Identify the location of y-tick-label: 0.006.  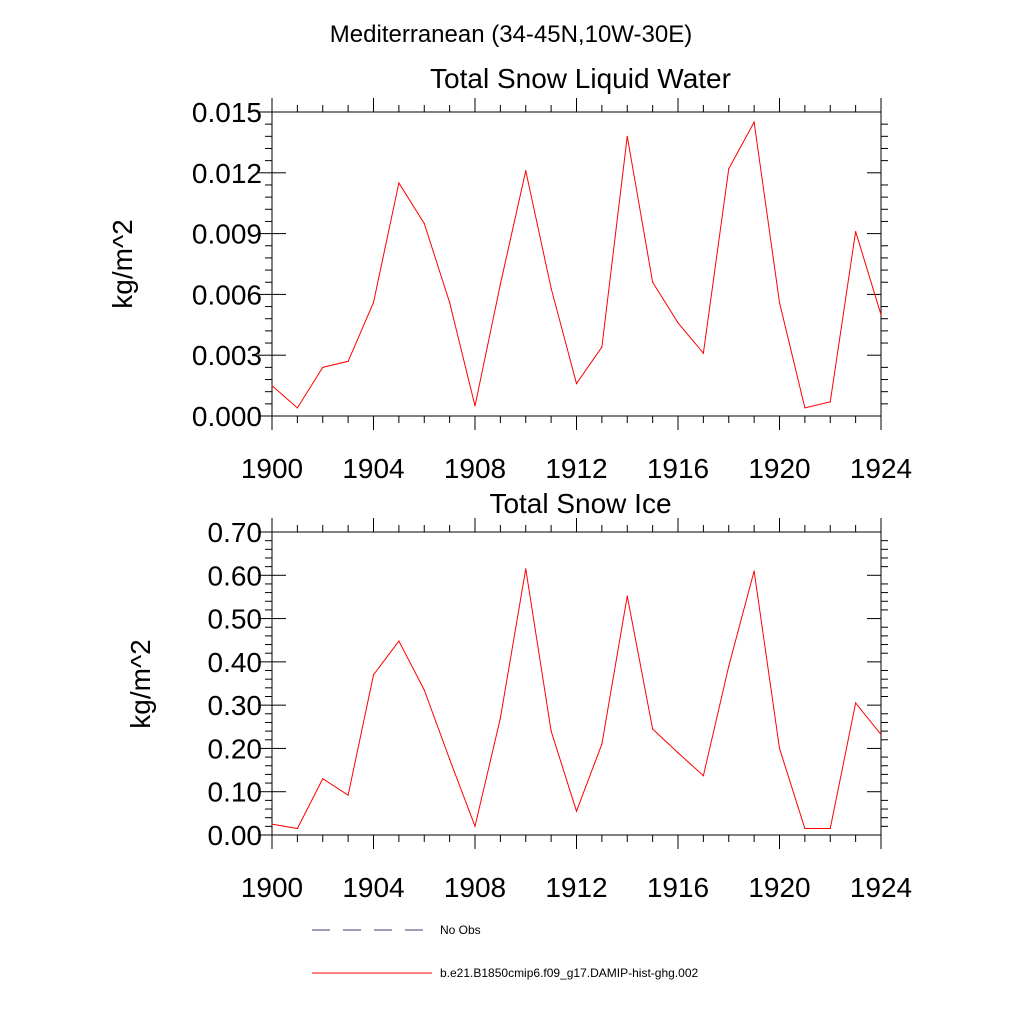
(227, 294).